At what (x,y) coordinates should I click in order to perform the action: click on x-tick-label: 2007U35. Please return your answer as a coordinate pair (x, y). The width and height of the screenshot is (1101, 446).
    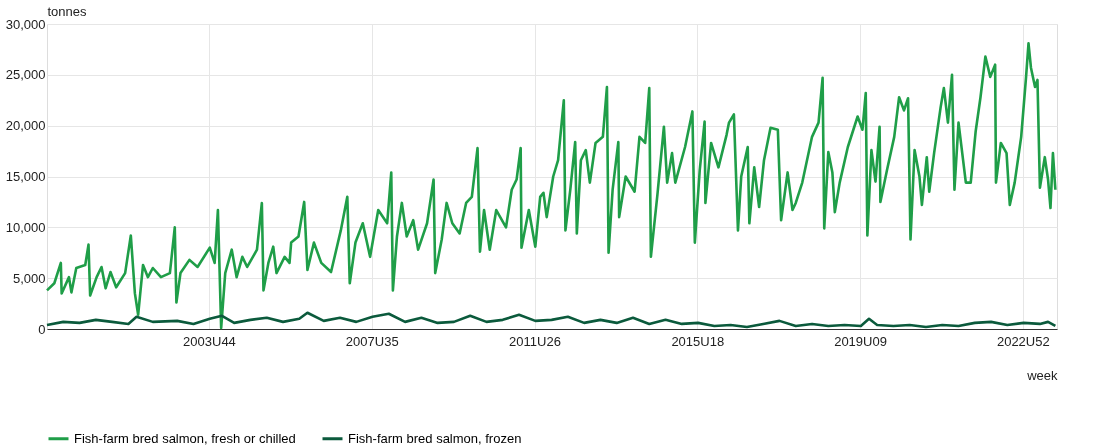
    Looking at the image, I should click on (372, 341).